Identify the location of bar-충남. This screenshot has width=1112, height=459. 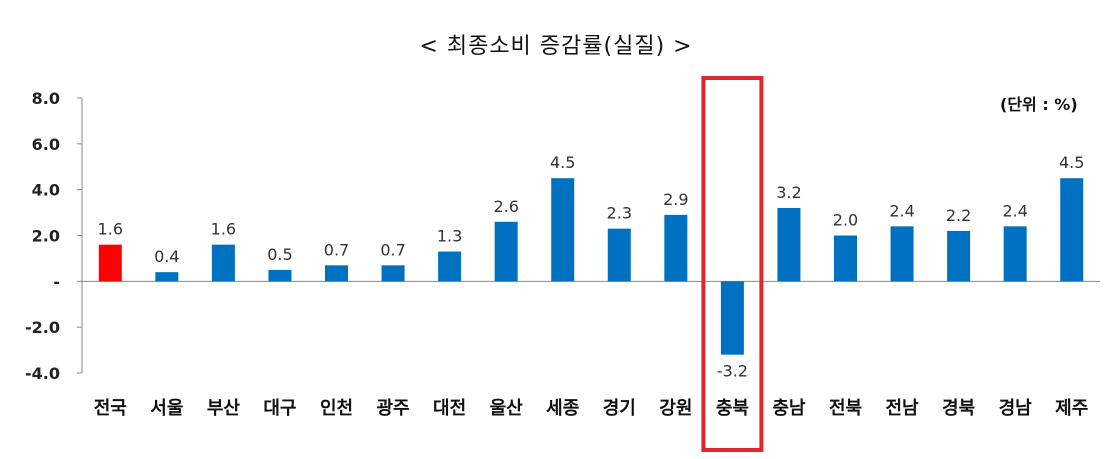
(789, 245).